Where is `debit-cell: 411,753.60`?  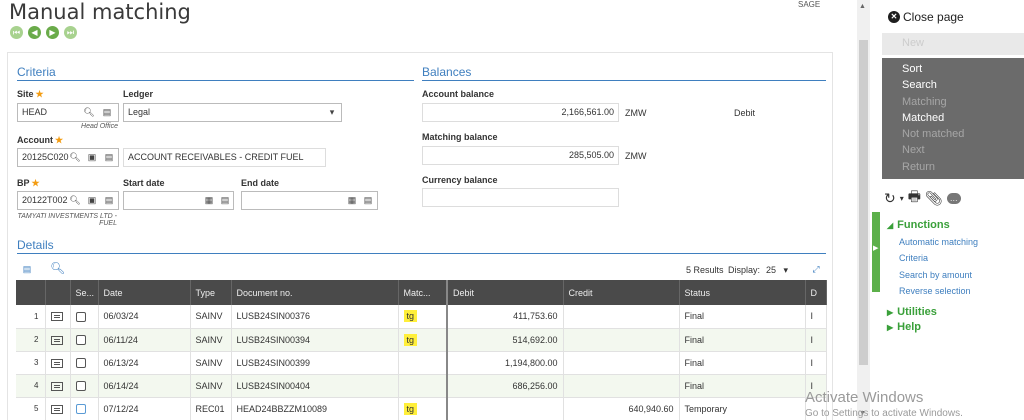
debit-cell: 411,753.60 is located at coordinates (505, 317).